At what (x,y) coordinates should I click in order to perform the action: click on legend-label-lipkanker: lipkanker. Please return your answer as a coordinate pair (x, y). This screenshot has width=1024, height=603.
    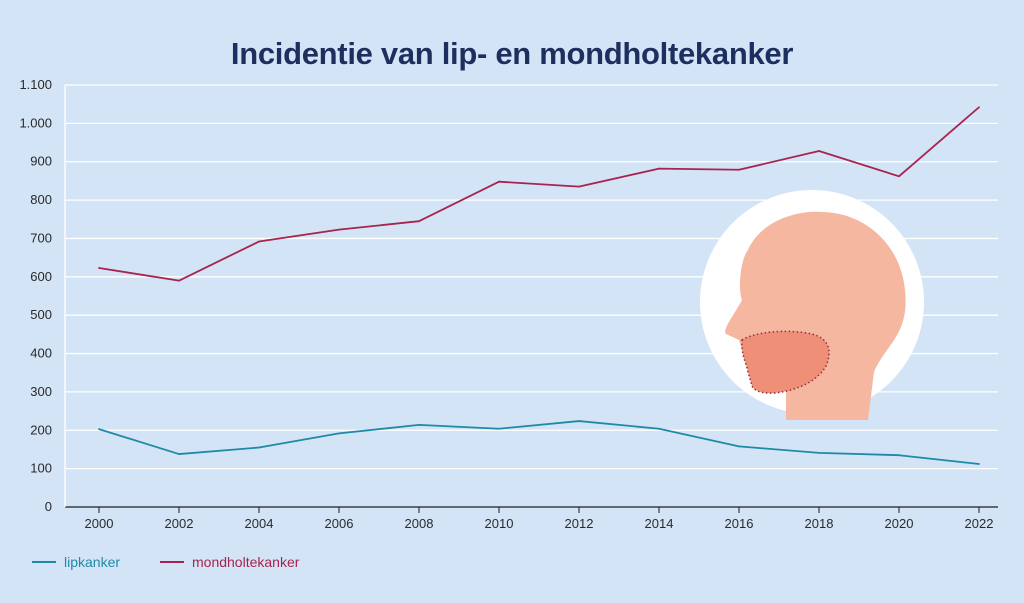
    Looking at the image, I should click on (92, 562).